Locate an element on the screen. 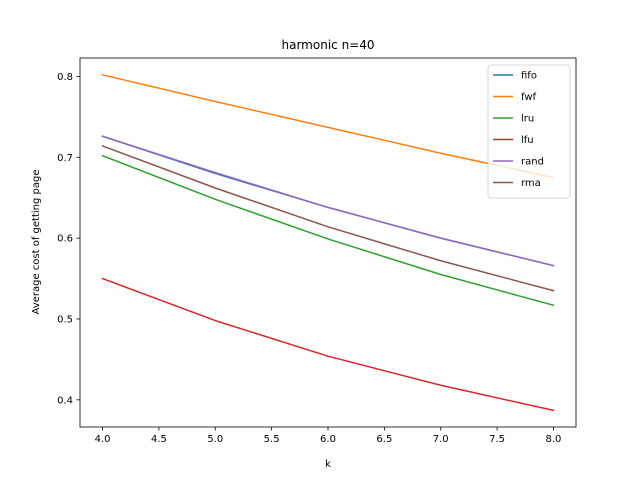 The width and height of the screenshot is (640, 480). legend: fifo fwf lru lfu rand rma is located at coordinates (529, 131).